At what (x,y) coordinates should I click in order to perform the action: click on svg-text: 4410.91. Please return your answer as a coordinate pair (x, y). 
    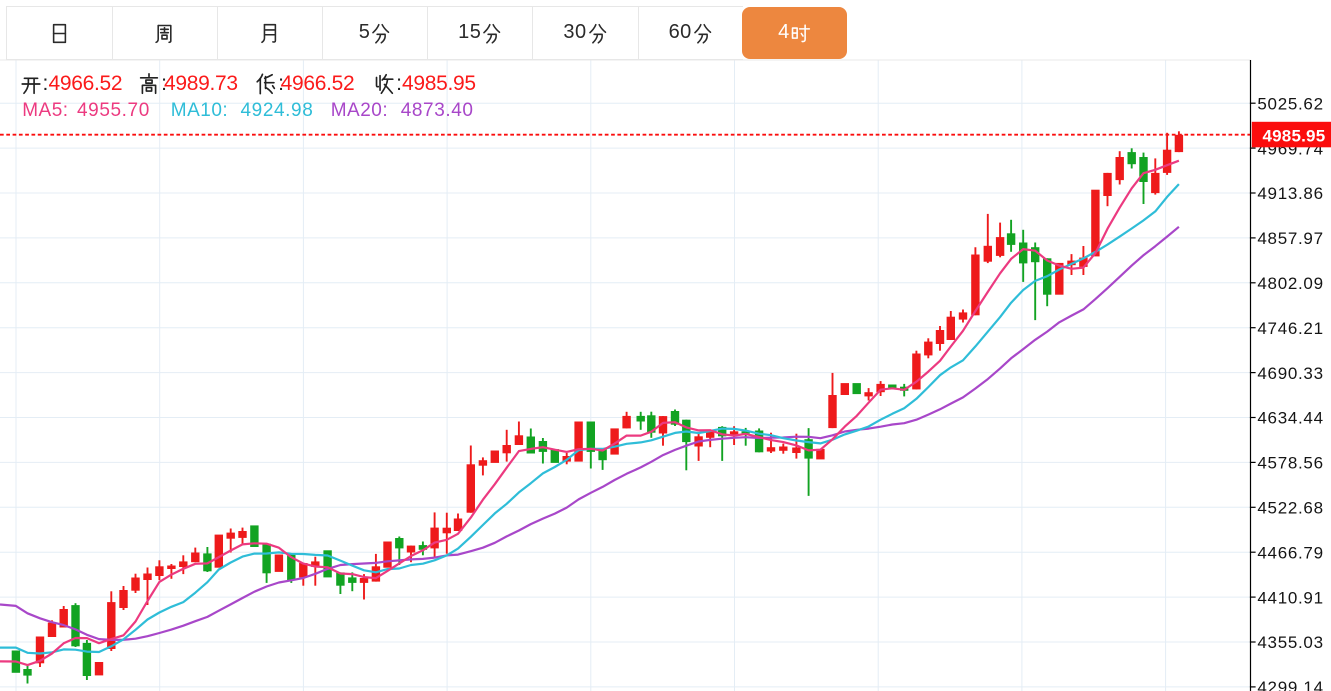
    Looking at the image, I should click on (1290, 597).